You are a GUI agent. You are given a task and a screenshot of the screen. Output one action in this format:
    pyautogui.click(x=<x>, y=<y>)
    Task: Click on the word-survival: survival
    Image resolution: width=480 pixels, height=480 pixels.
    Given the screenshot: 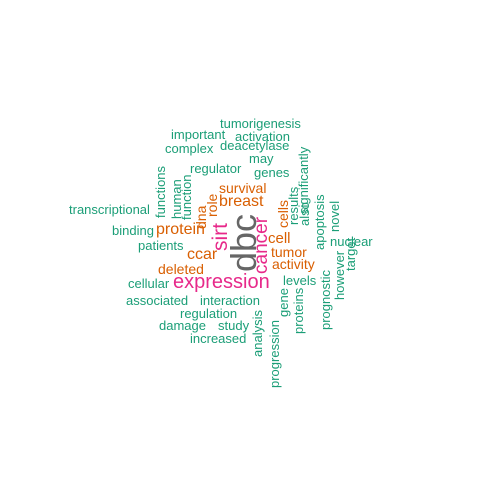 What is the action you would take?
    pyautogui.click(x=243, y=188)
    